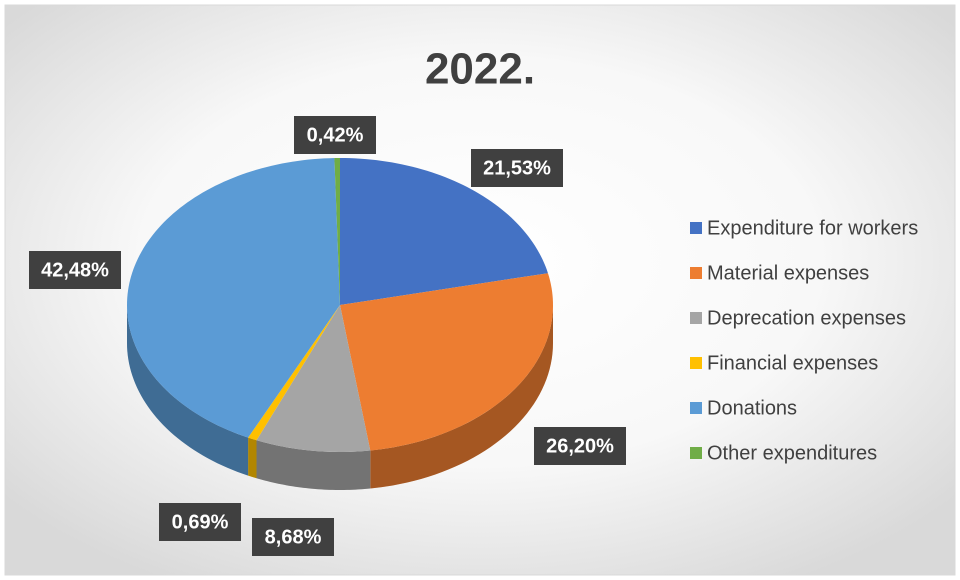 The height and width of the screenshot is (580, 960). What do you see at coordinates (806, 318) in the screenshot?
I see `legend-label: Deprecation expenses` at bounding box center [806, 318].